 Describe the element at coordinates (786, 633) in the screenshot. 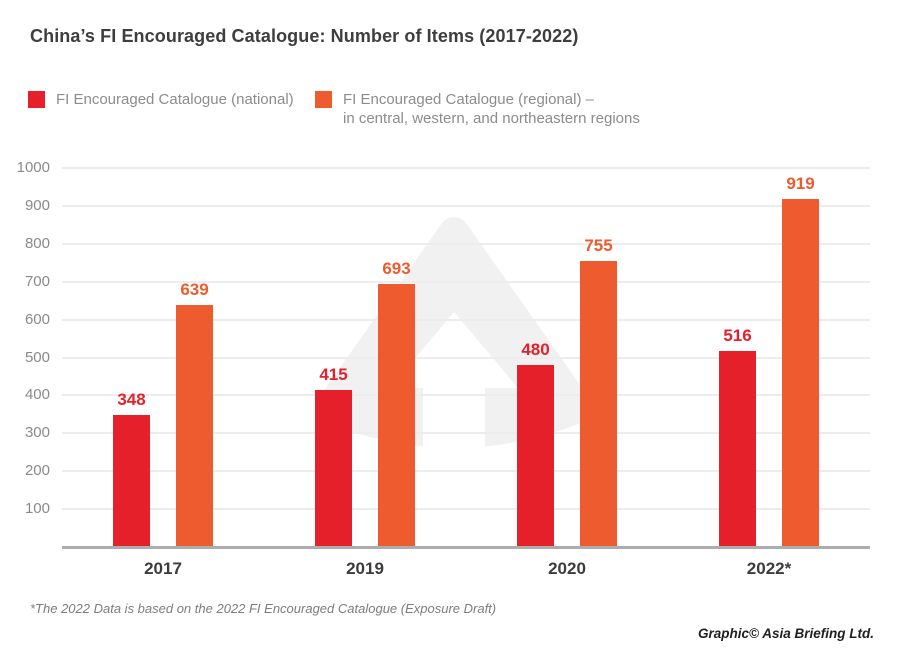

I see `credit: Graphic© Asia Briefing Ltd.` at that location.